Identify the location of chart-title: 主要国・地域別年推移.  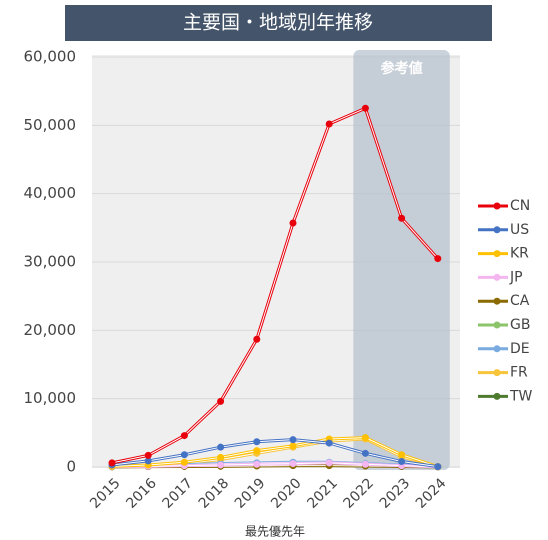
(278, 23).